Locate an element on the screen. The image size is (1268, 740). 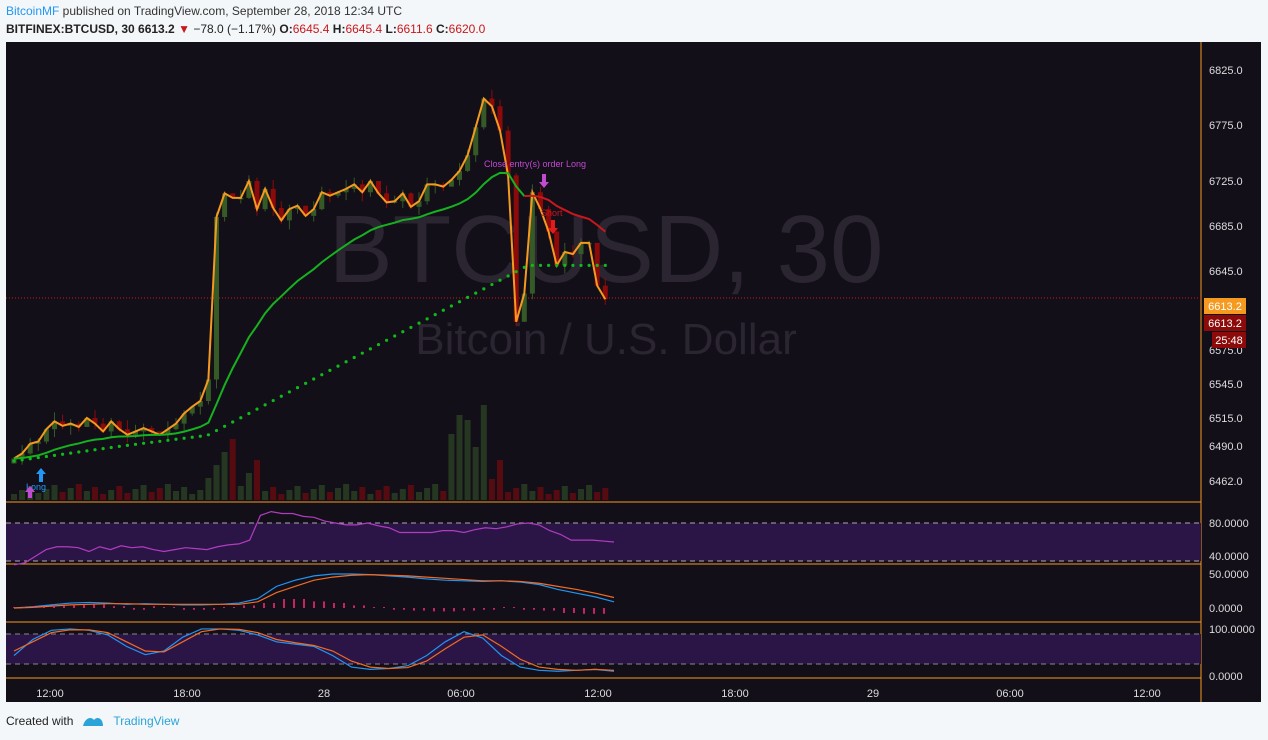
open-label: O: is located at coordinates (286, 29).